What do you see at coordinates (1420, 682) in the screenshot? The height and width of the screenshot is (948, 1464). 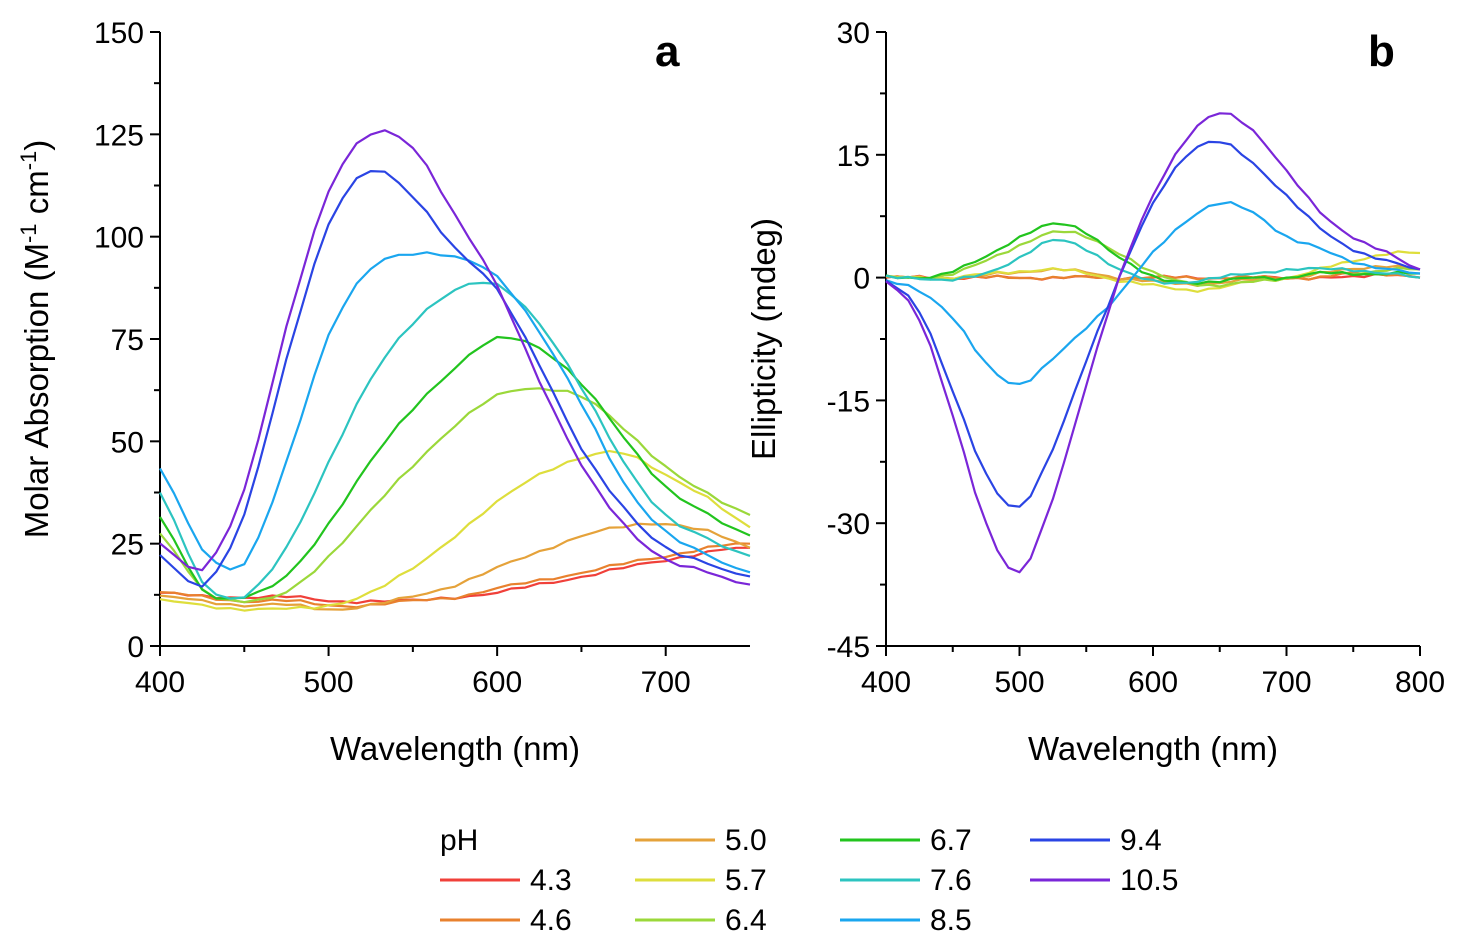 I see `x-tick-label: 800` at bounding box center [1420, 682].